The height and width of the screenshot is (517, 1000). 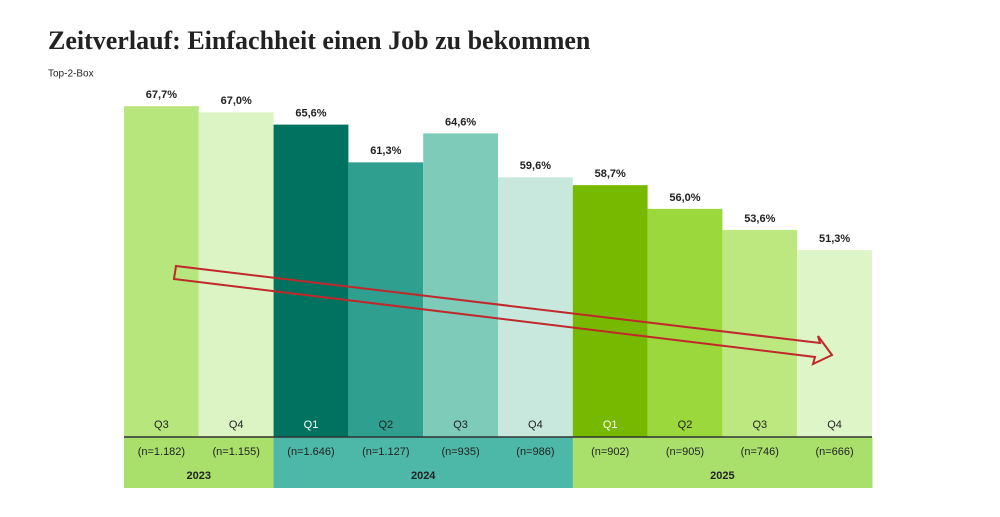 I want to click on trend-arrow, so click(x=503, y=315).